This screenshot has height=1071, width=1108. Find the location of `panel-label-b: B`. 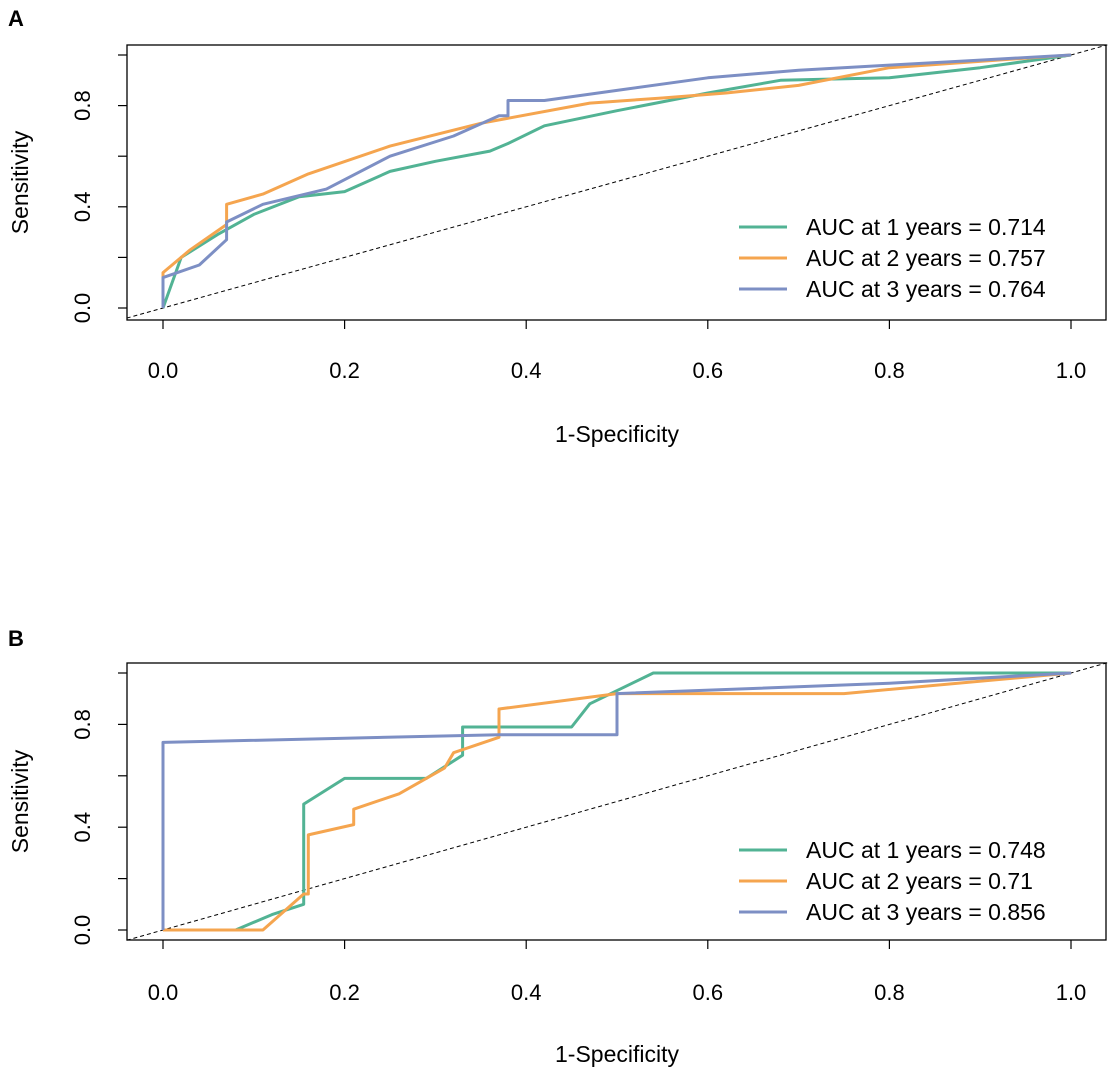

panel-label-b: B is located at coordinates (16, 638).